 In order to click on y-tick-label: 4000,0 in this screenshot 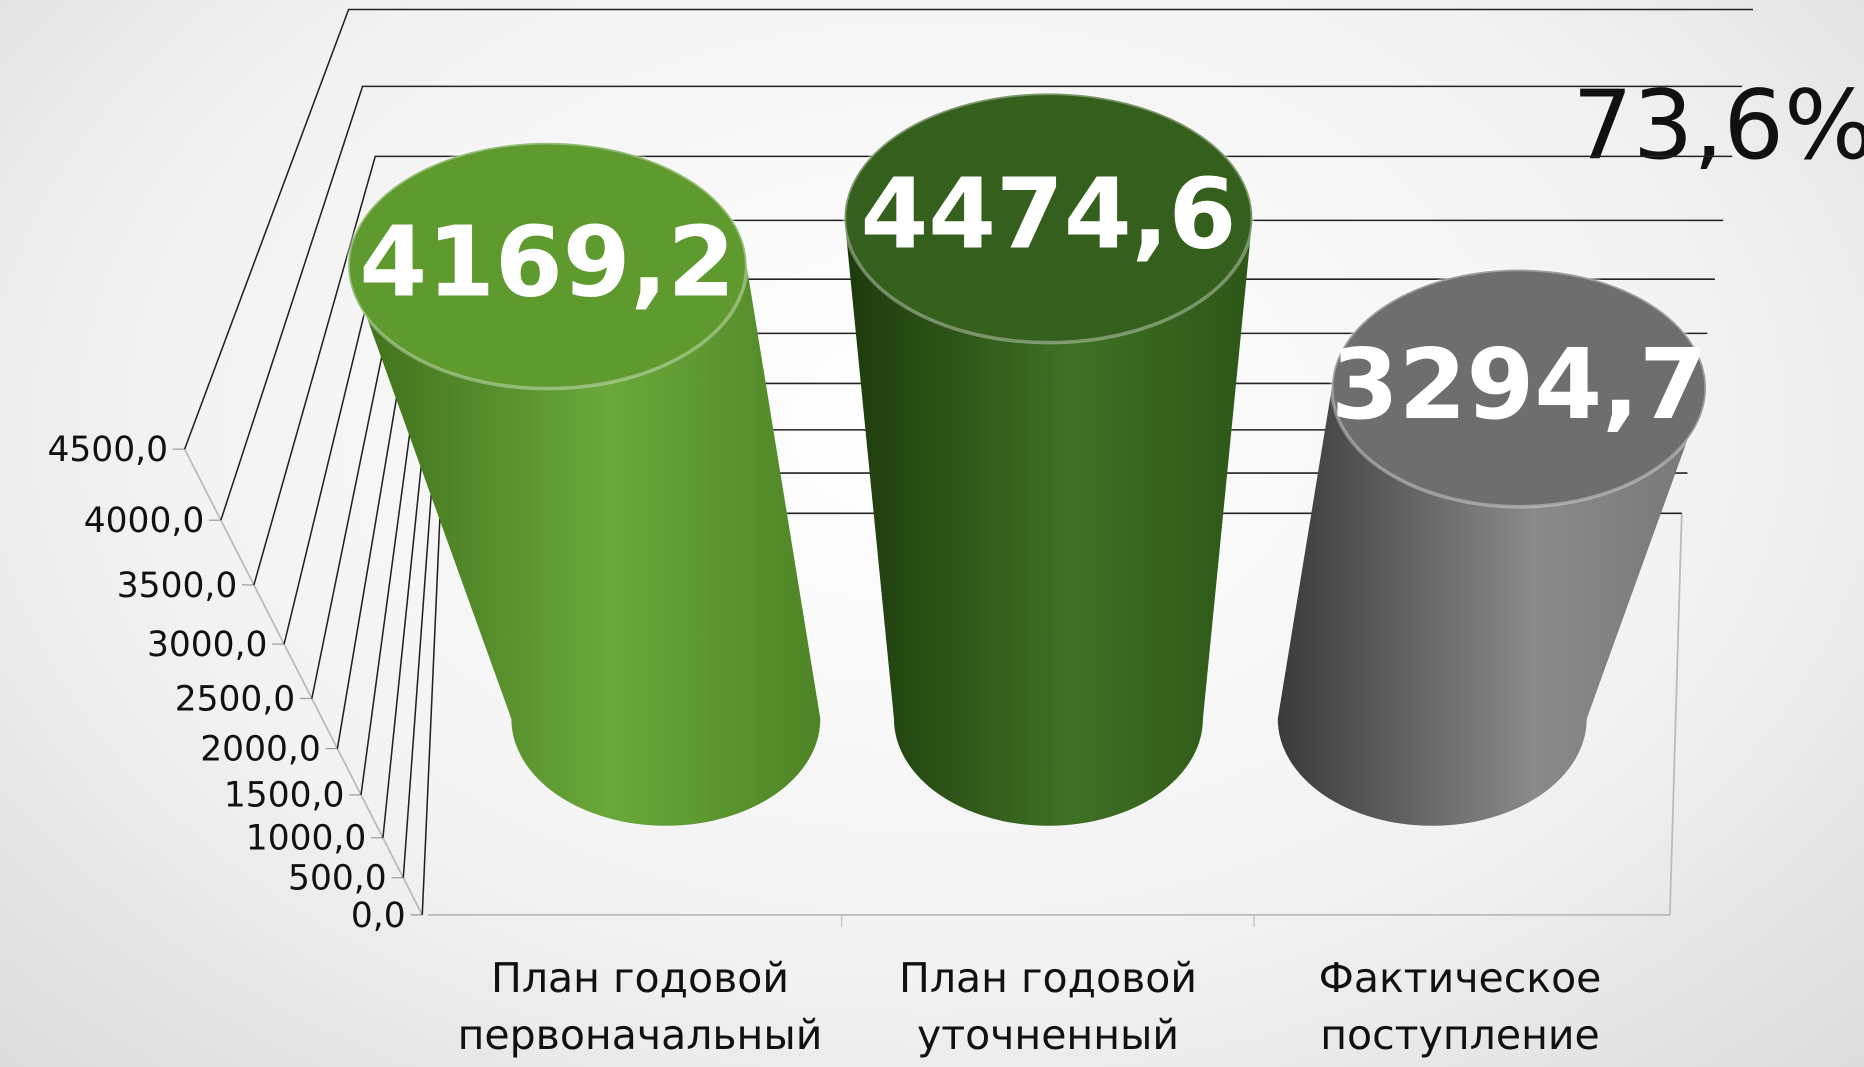, I will do `click(144, 521)`.